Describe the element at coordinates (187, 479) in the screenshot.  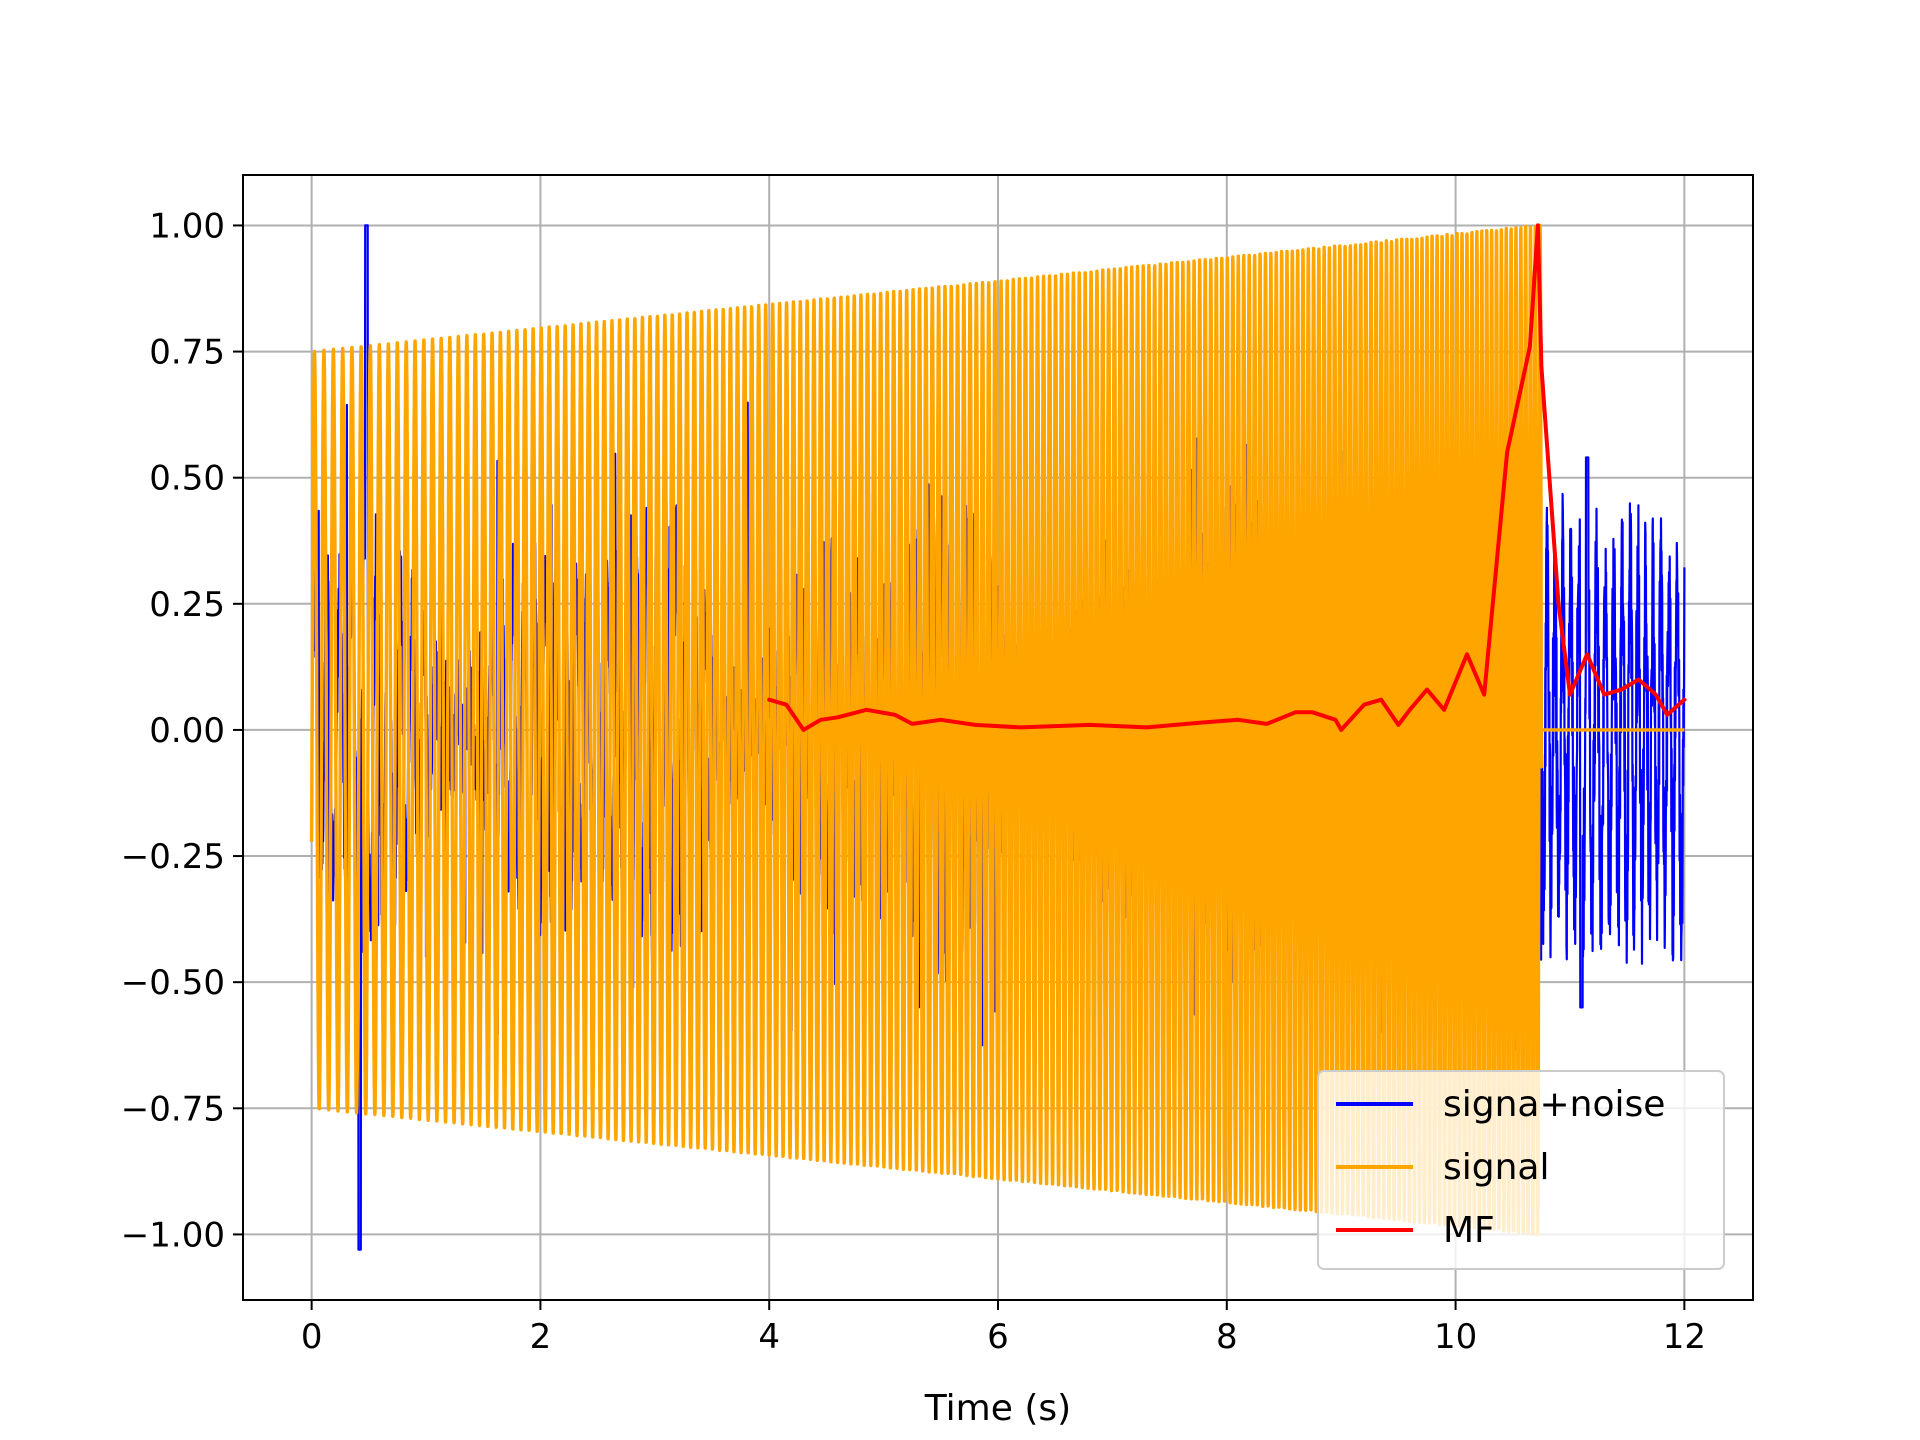
I see `y-tick-label: 0.50` at that location.